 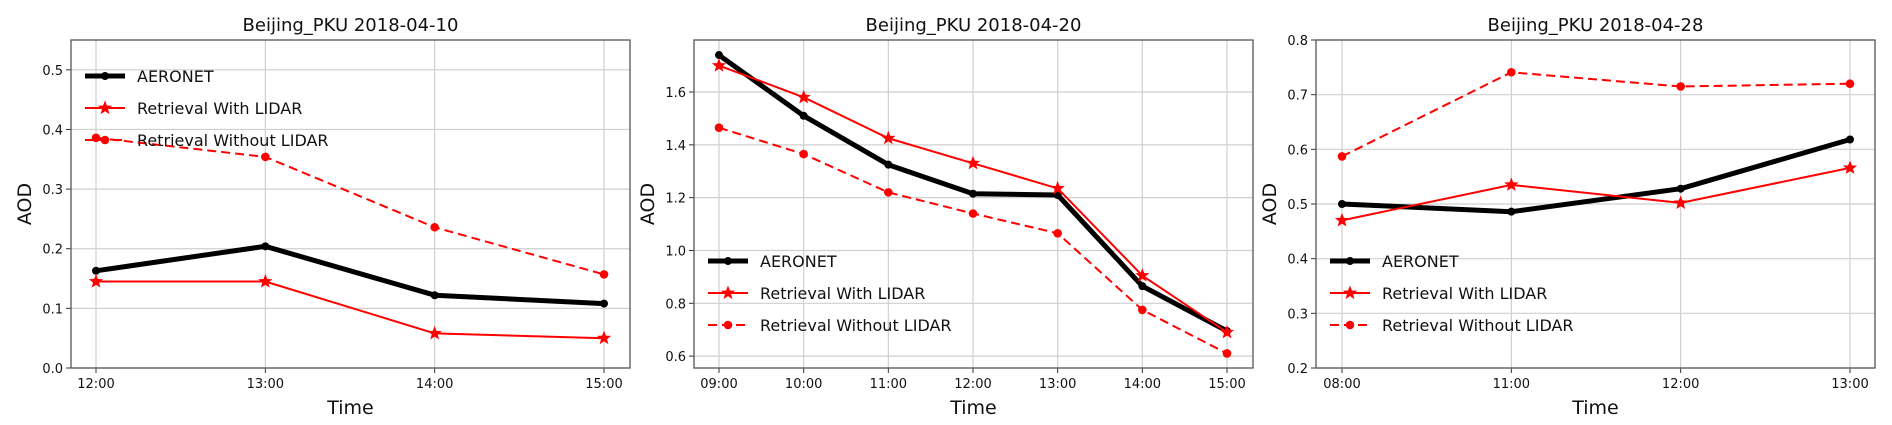 I want to click on x-tick-label: 09:00, so click(x=718, y=384).